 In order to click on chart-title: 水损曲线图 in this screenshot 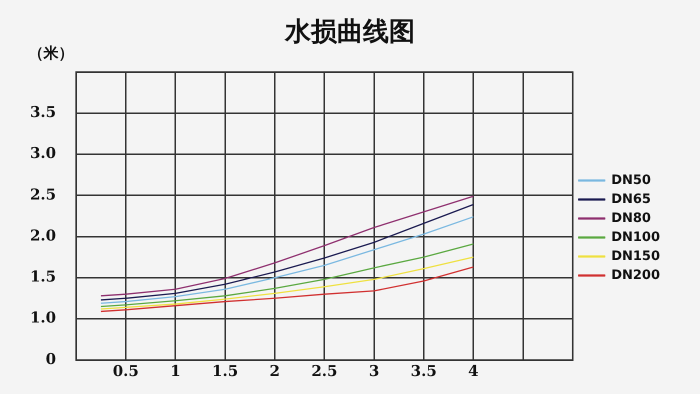, I will do `click(350, 31)`.